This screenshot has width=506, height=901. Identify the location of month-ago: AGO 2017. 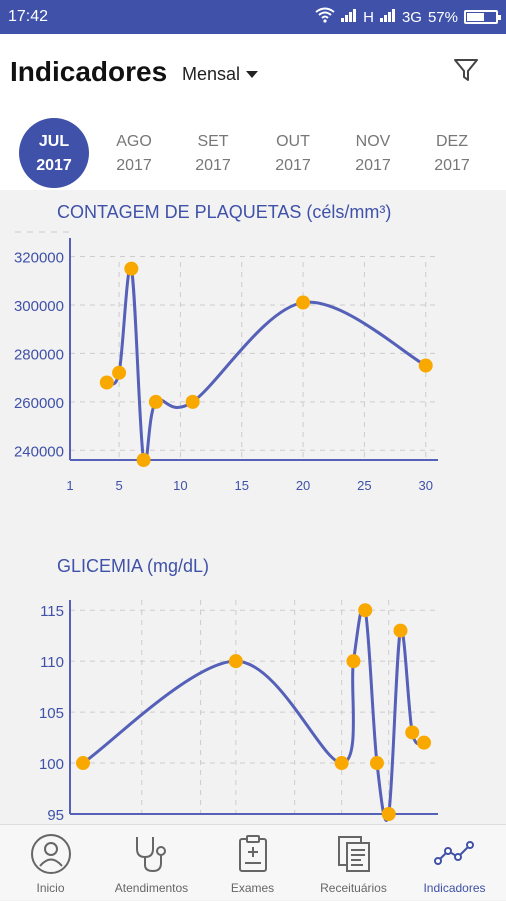
(134, 153).